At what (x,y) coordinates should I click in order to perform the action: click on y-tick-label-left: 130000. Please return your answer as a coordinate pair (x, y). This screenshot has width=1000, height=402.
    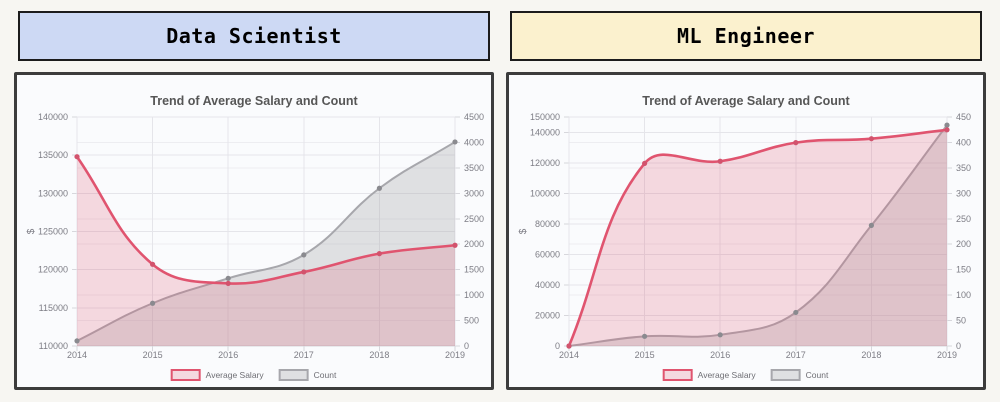
    Looking at the image, I should click on (53, 193).